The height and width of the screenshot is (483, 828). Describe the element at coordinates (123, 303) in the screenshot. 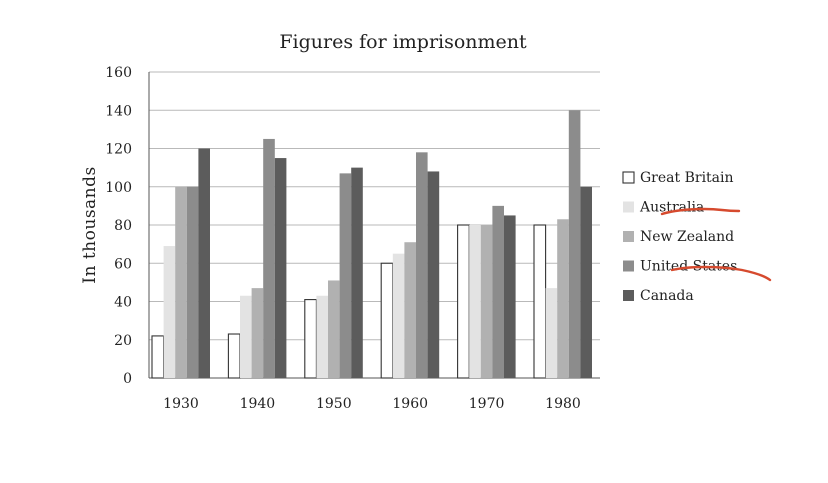

I see `y-tick-label: 40` at that location.